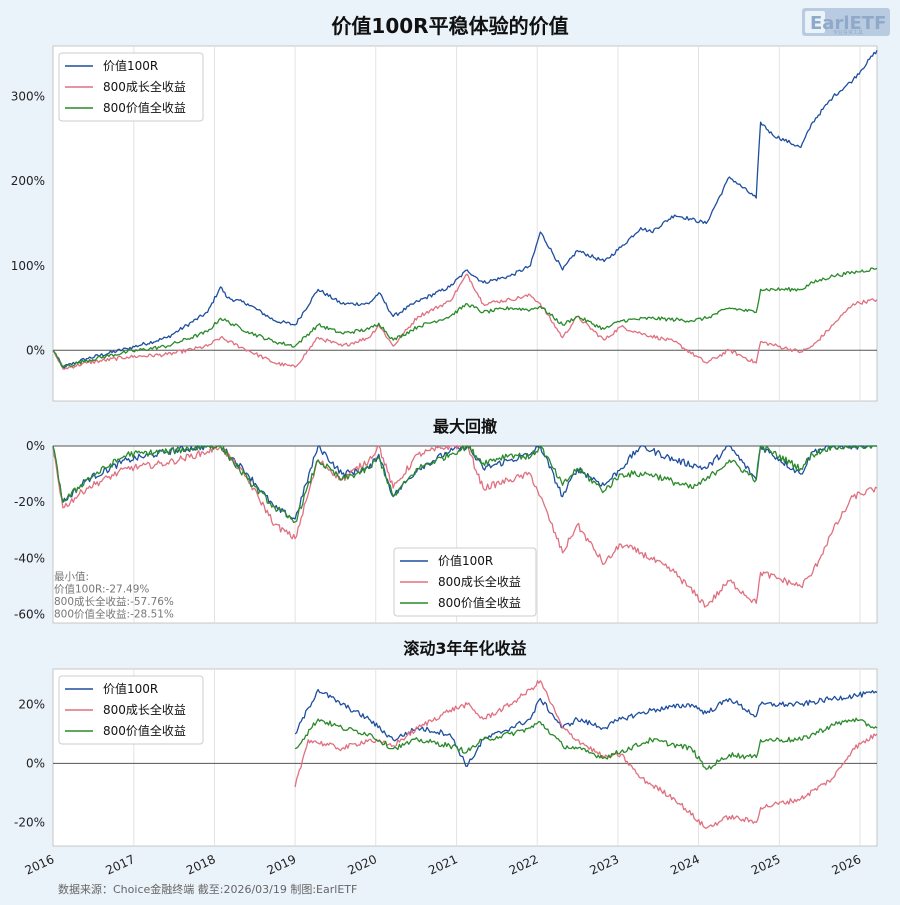 The image size is (900, 905). What do you see at coordinates (362, 865) in the screenshot?
I see `x-tick-label: 2020` at bounding box center [362, 865].